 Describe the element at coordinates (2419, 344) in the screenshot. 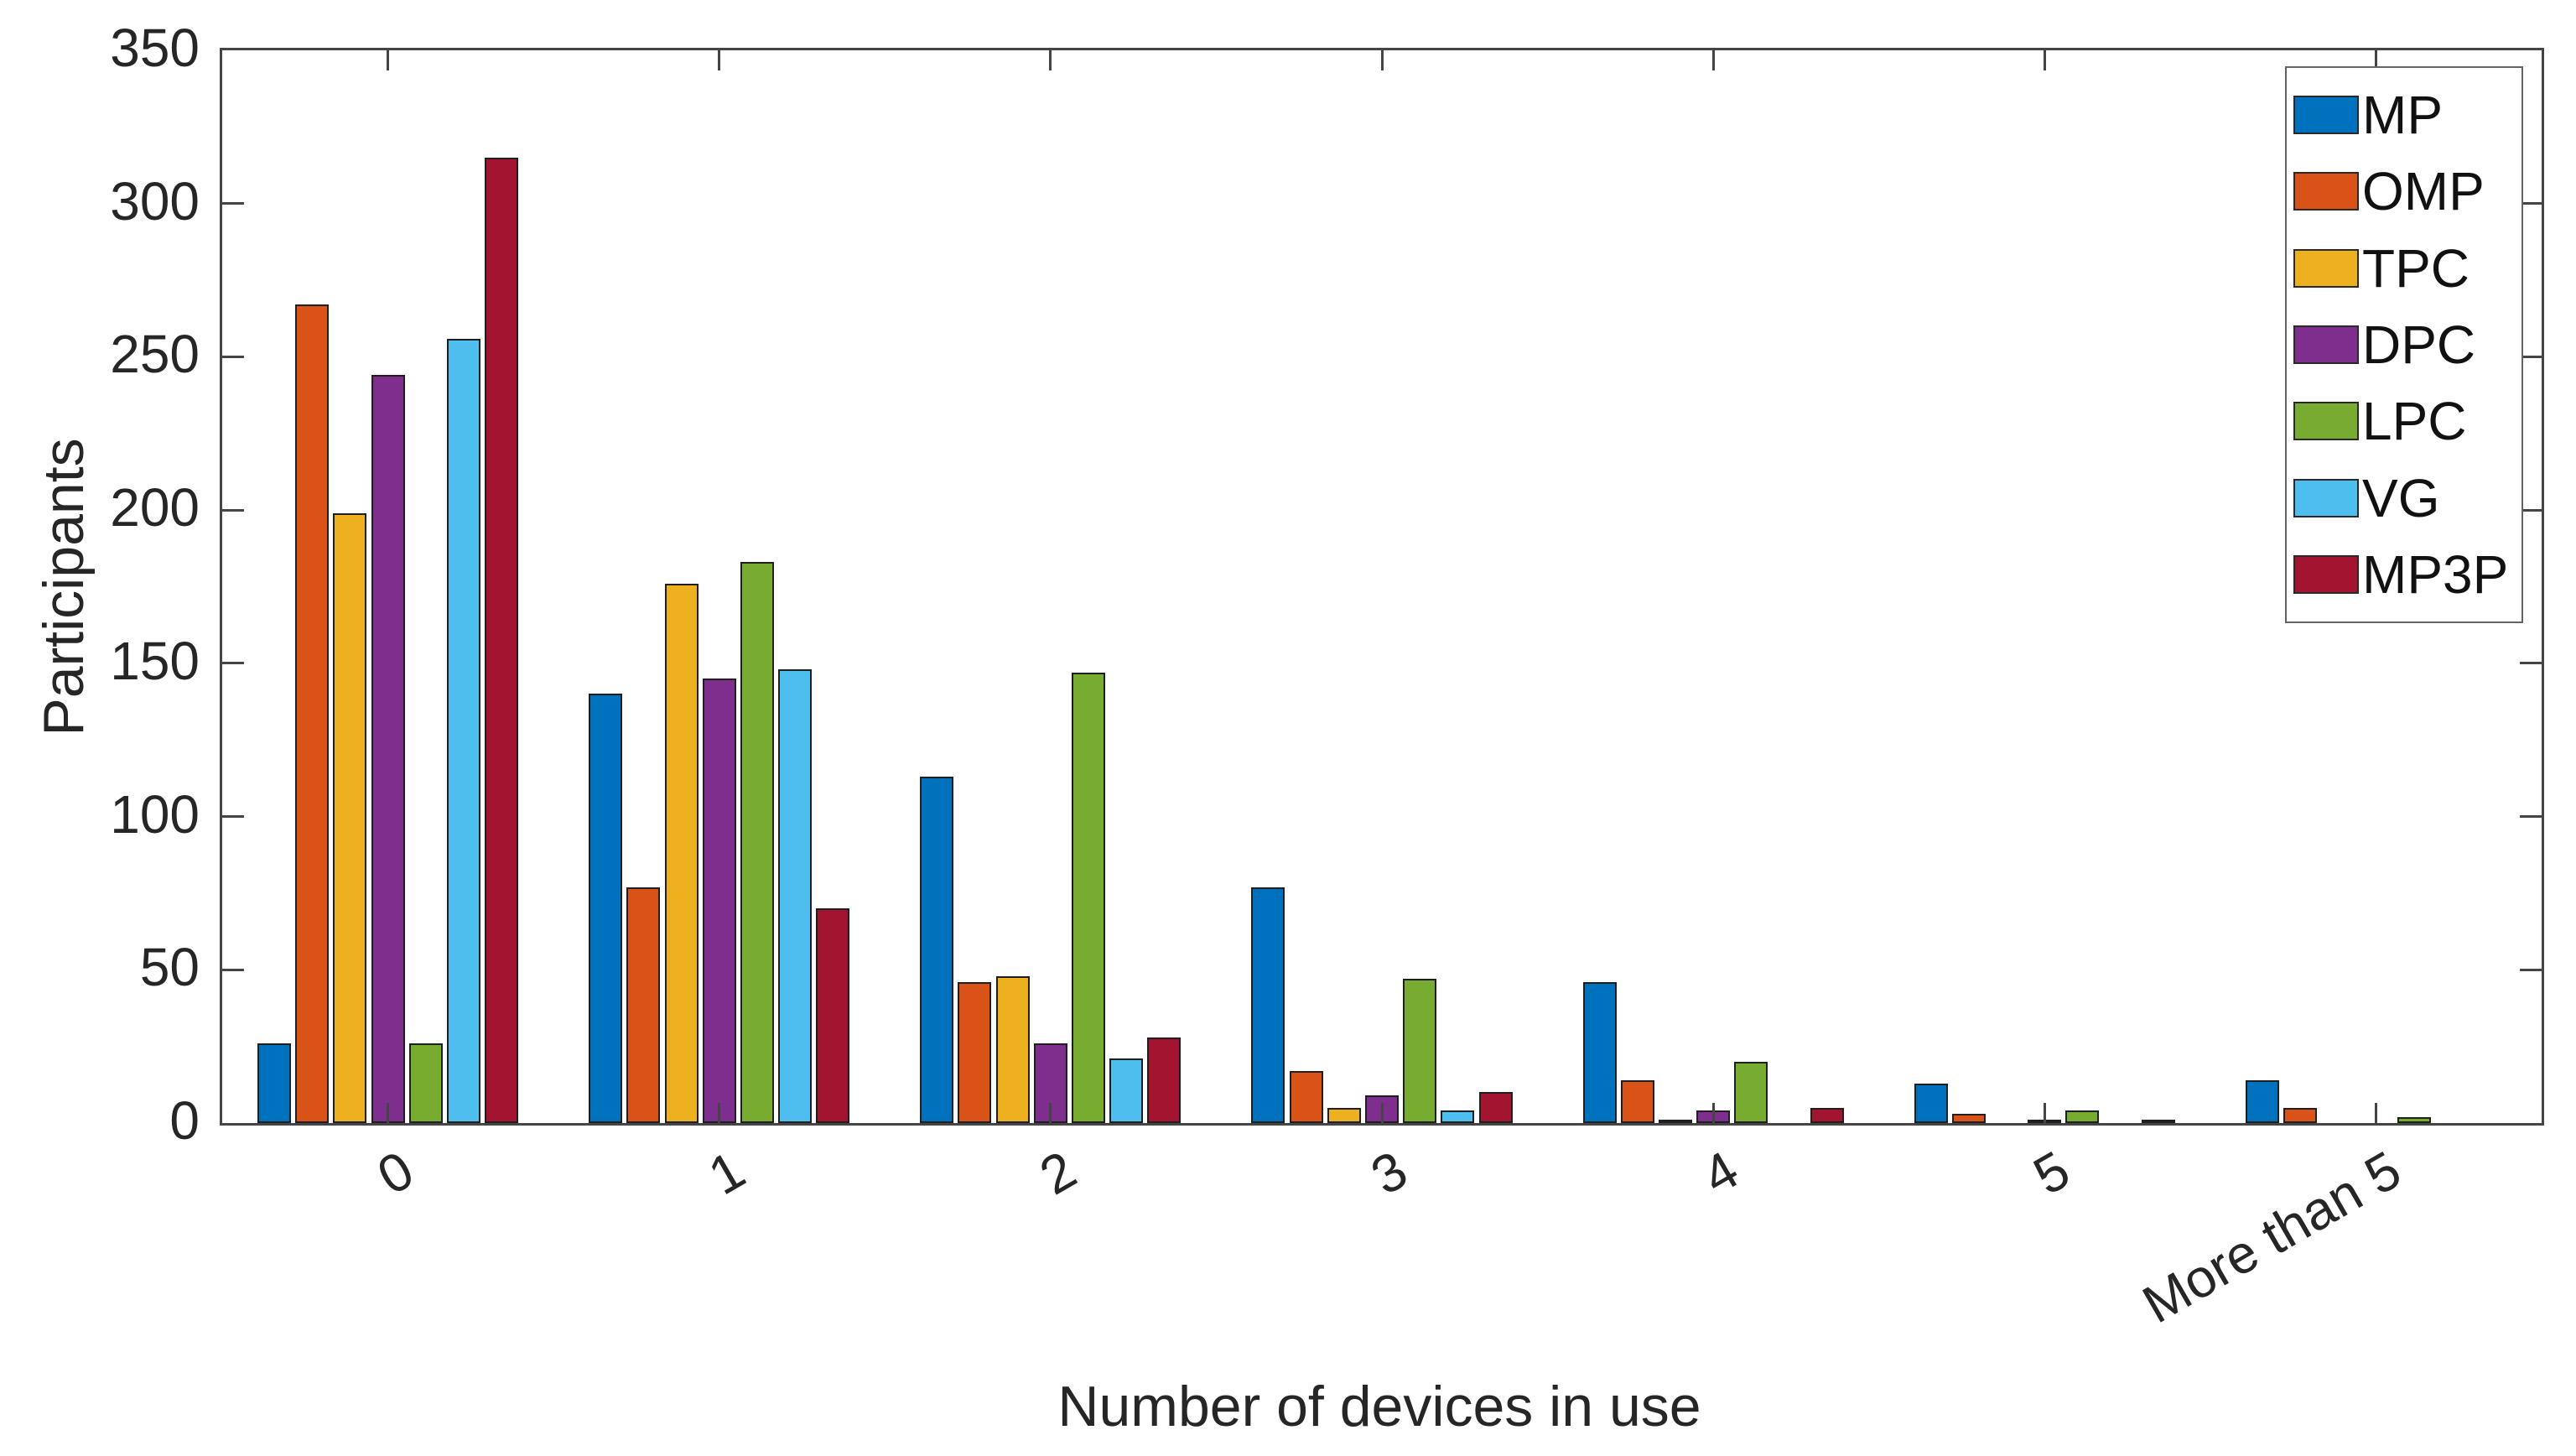

I see `legend-label-DPC: DPC` at that location.